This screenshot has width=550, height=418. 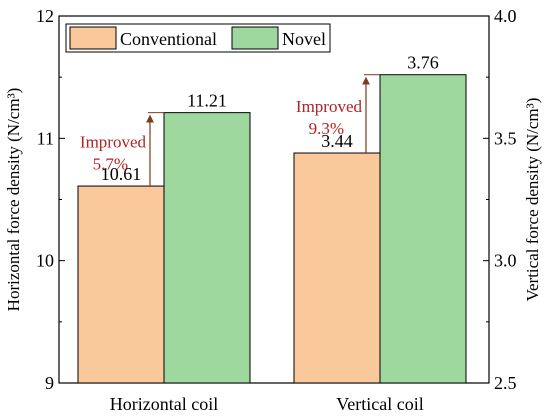 I want to click on right-tick-label-3.5: 3.5, so click(x=505, y=138).